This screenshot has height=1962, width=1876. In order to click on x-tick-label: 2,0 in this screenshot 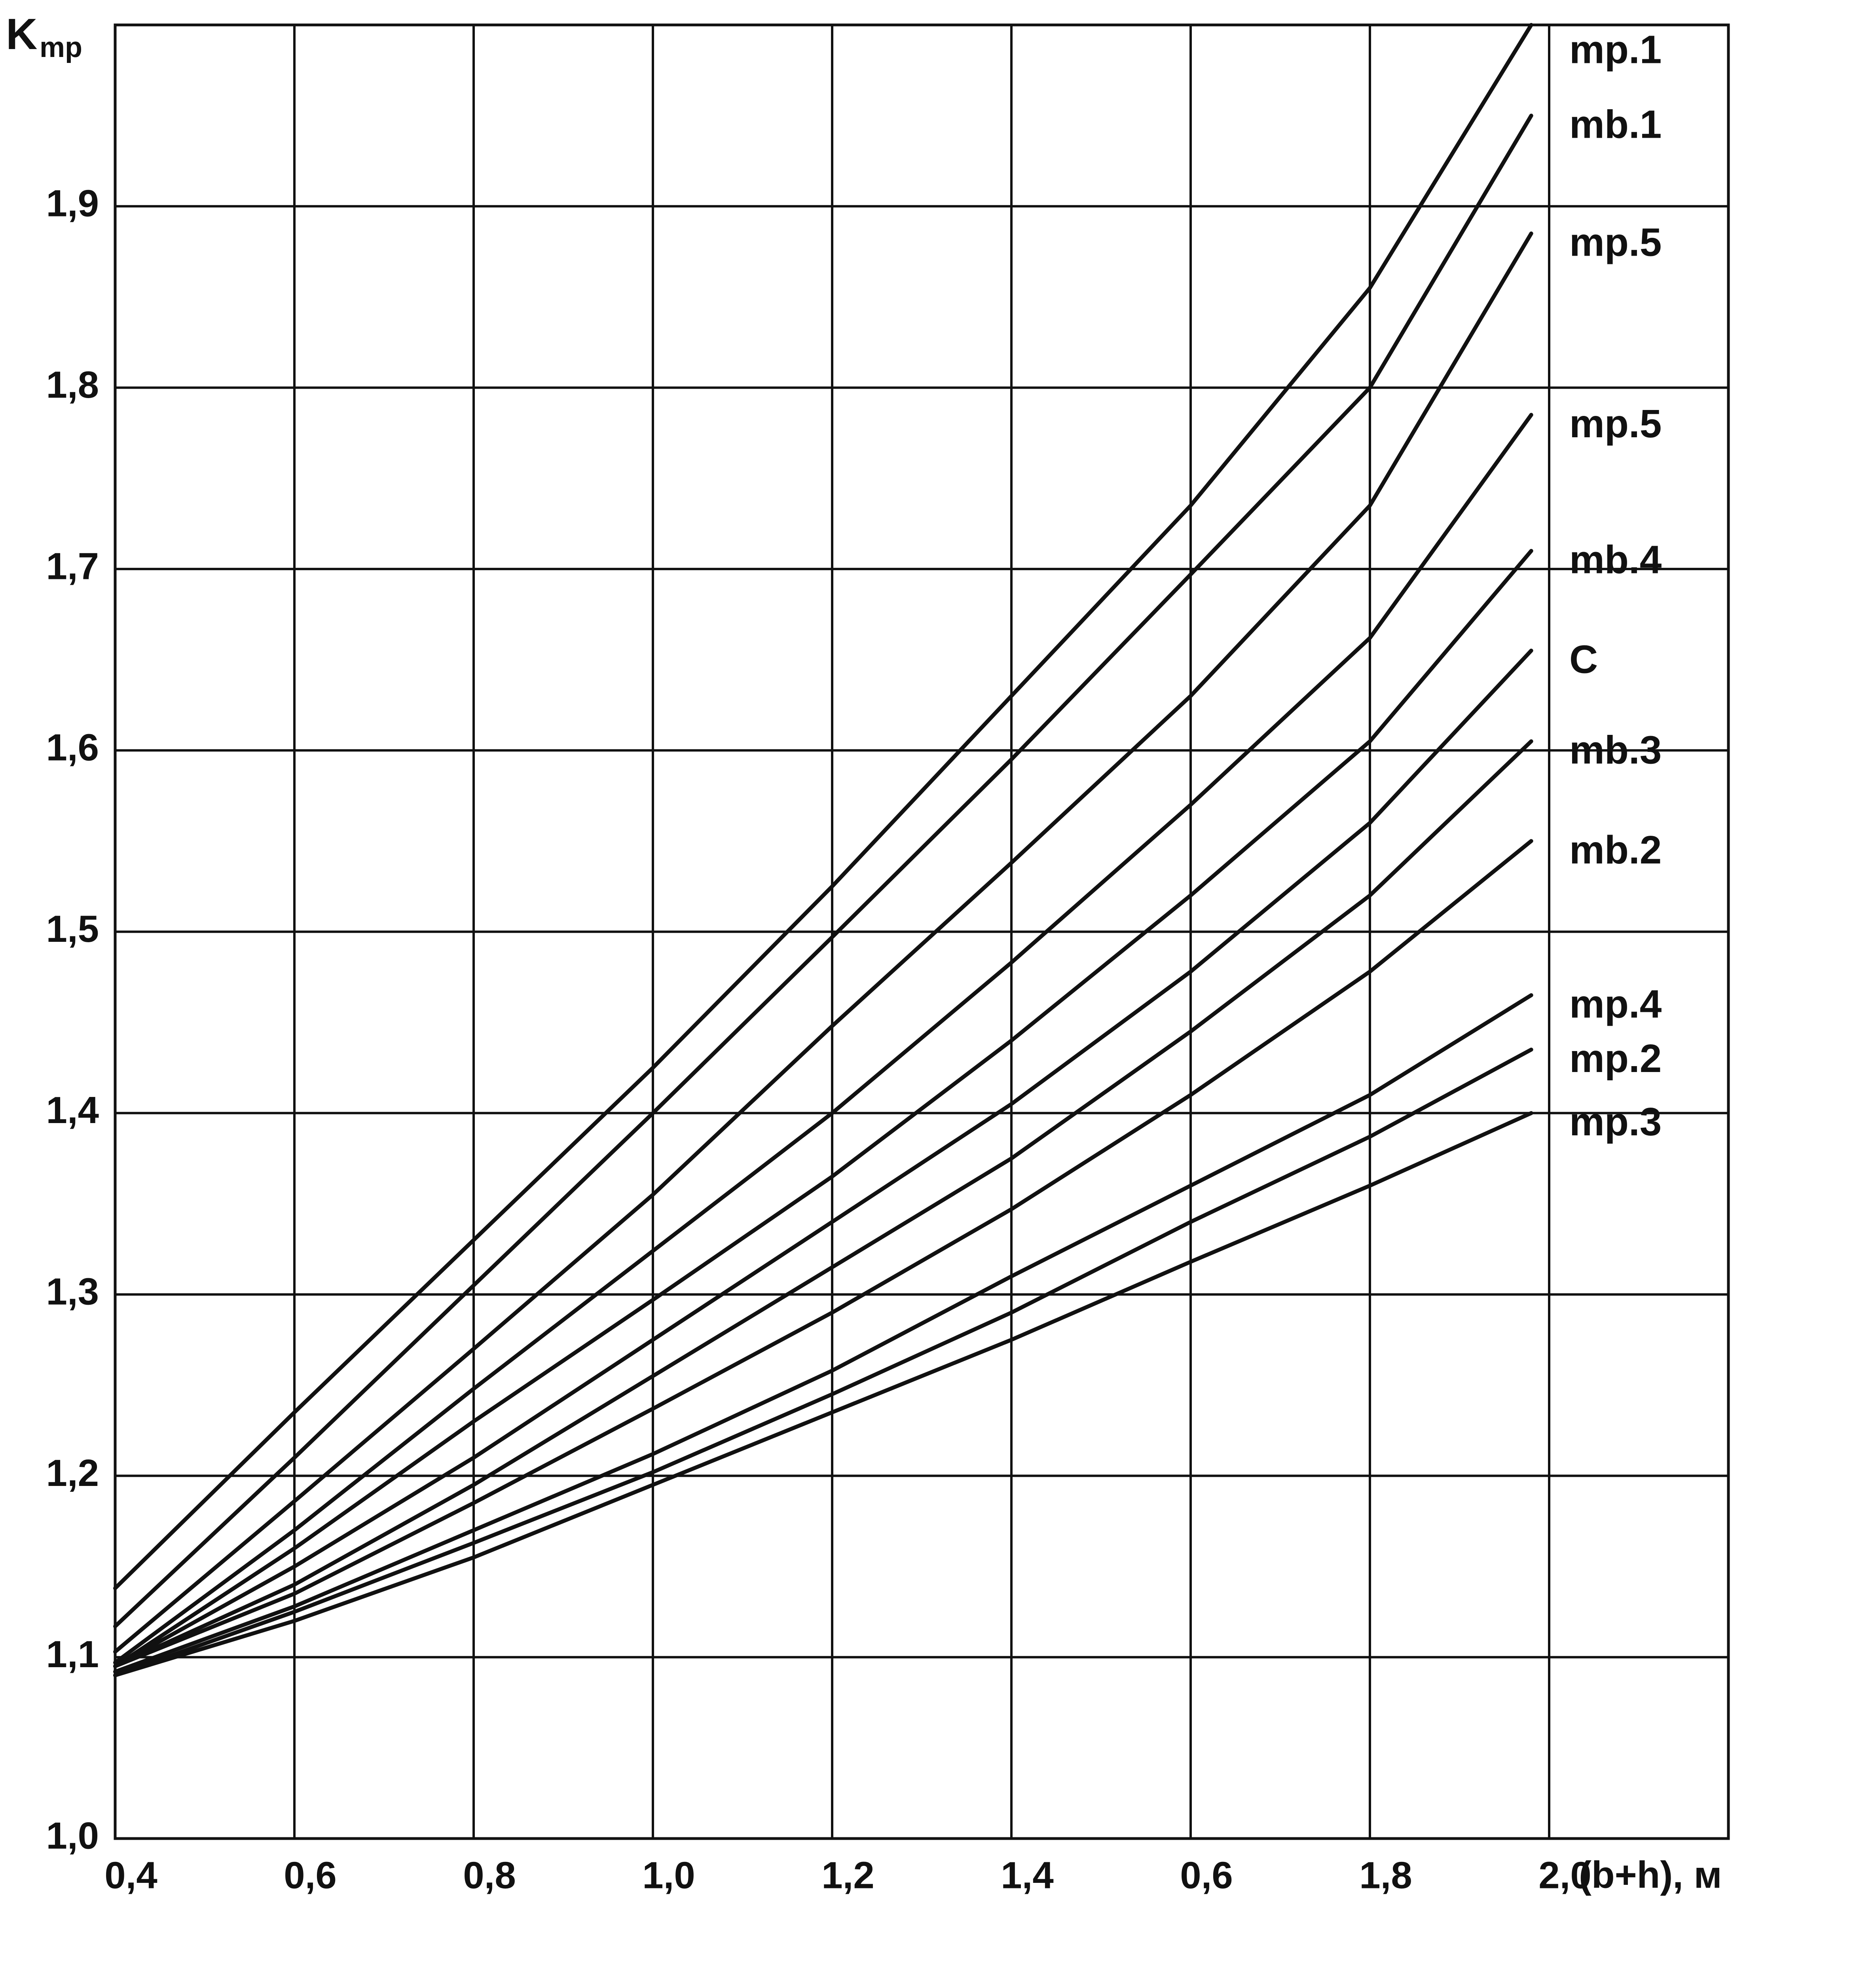, I will do `click(1564, 1875)`.